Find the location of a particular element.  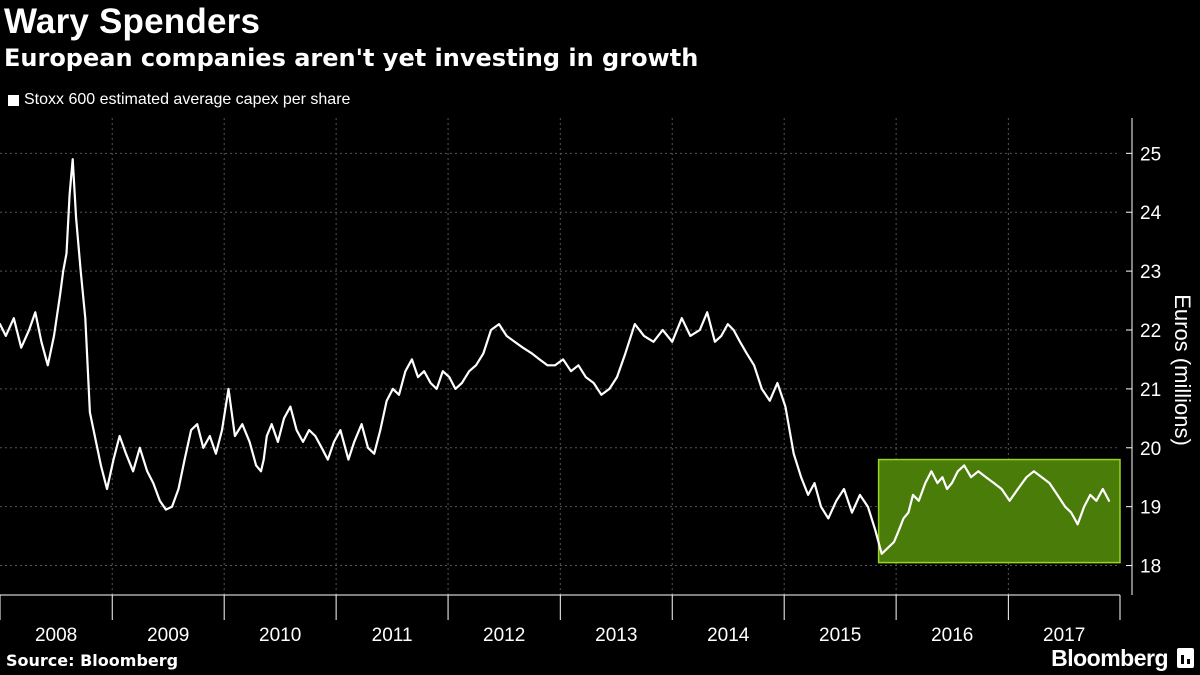

x-tick-label-2010: 2010 is located at coordinates (280, 635).